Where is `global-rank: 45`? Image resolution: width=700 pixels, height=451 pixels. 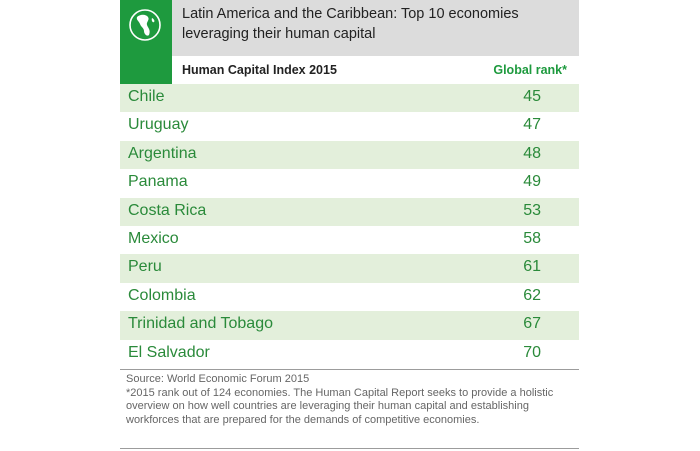 global-rank: 45 is located at coordinates (532, 96).